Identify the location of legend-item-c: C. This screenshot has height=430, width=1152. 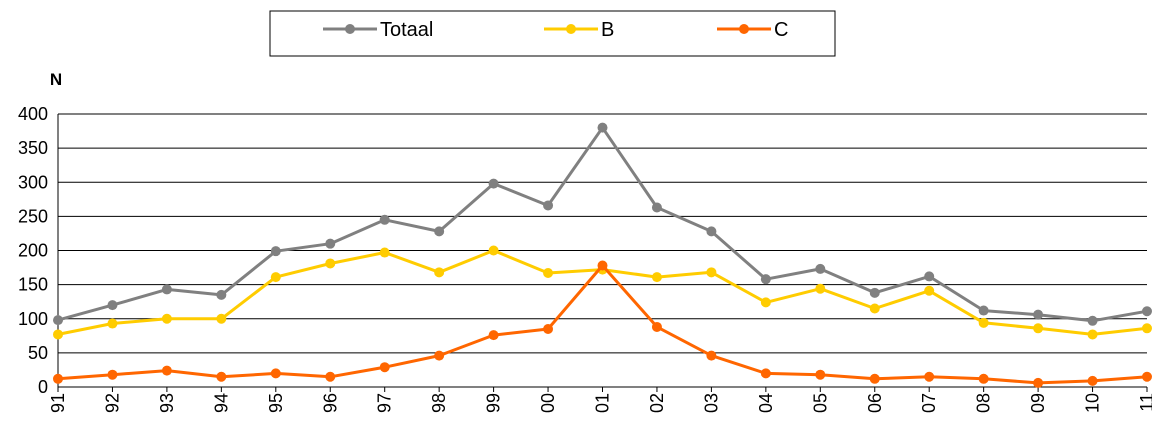
(752, 30).